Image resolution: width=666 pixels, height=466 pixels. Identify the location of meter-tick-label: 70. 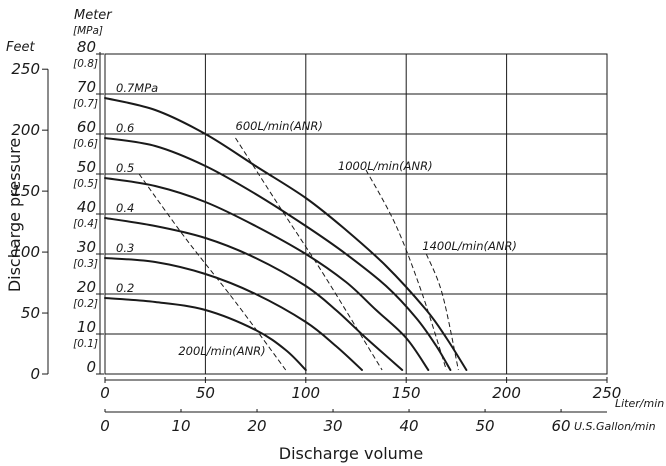
(86, 87).